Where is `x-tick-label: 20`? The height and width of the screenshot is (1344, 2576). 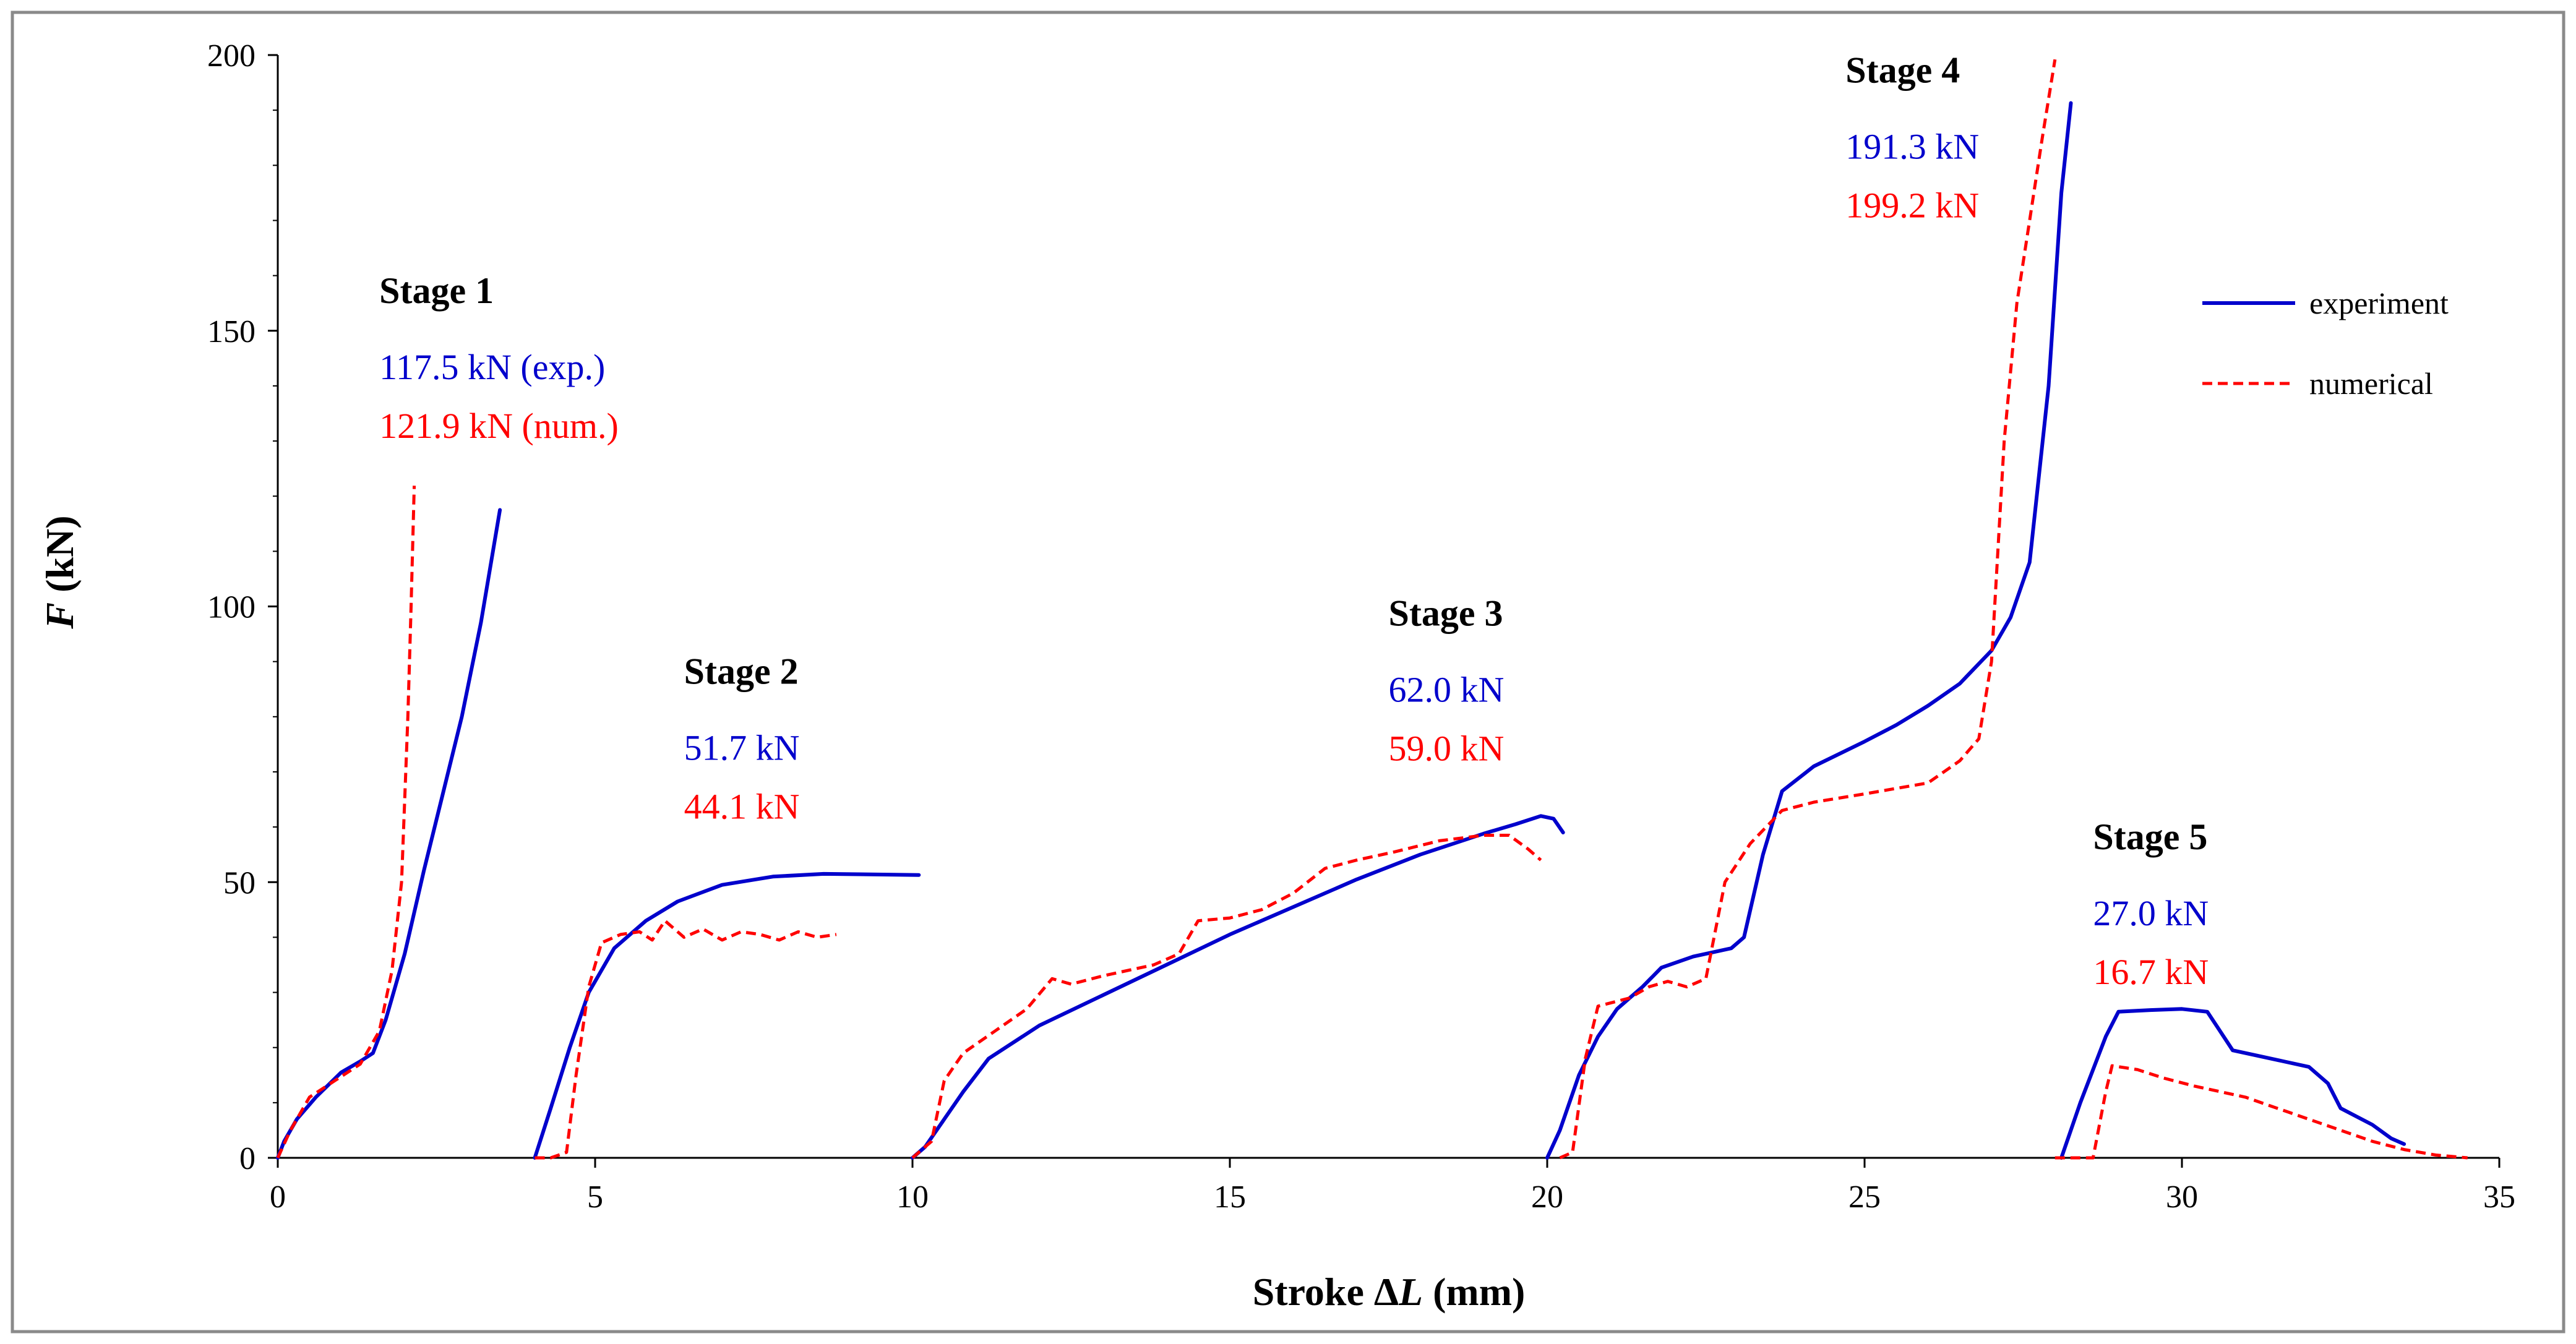 x-tick-label: 20 is located at coordinates (1547, 1197).